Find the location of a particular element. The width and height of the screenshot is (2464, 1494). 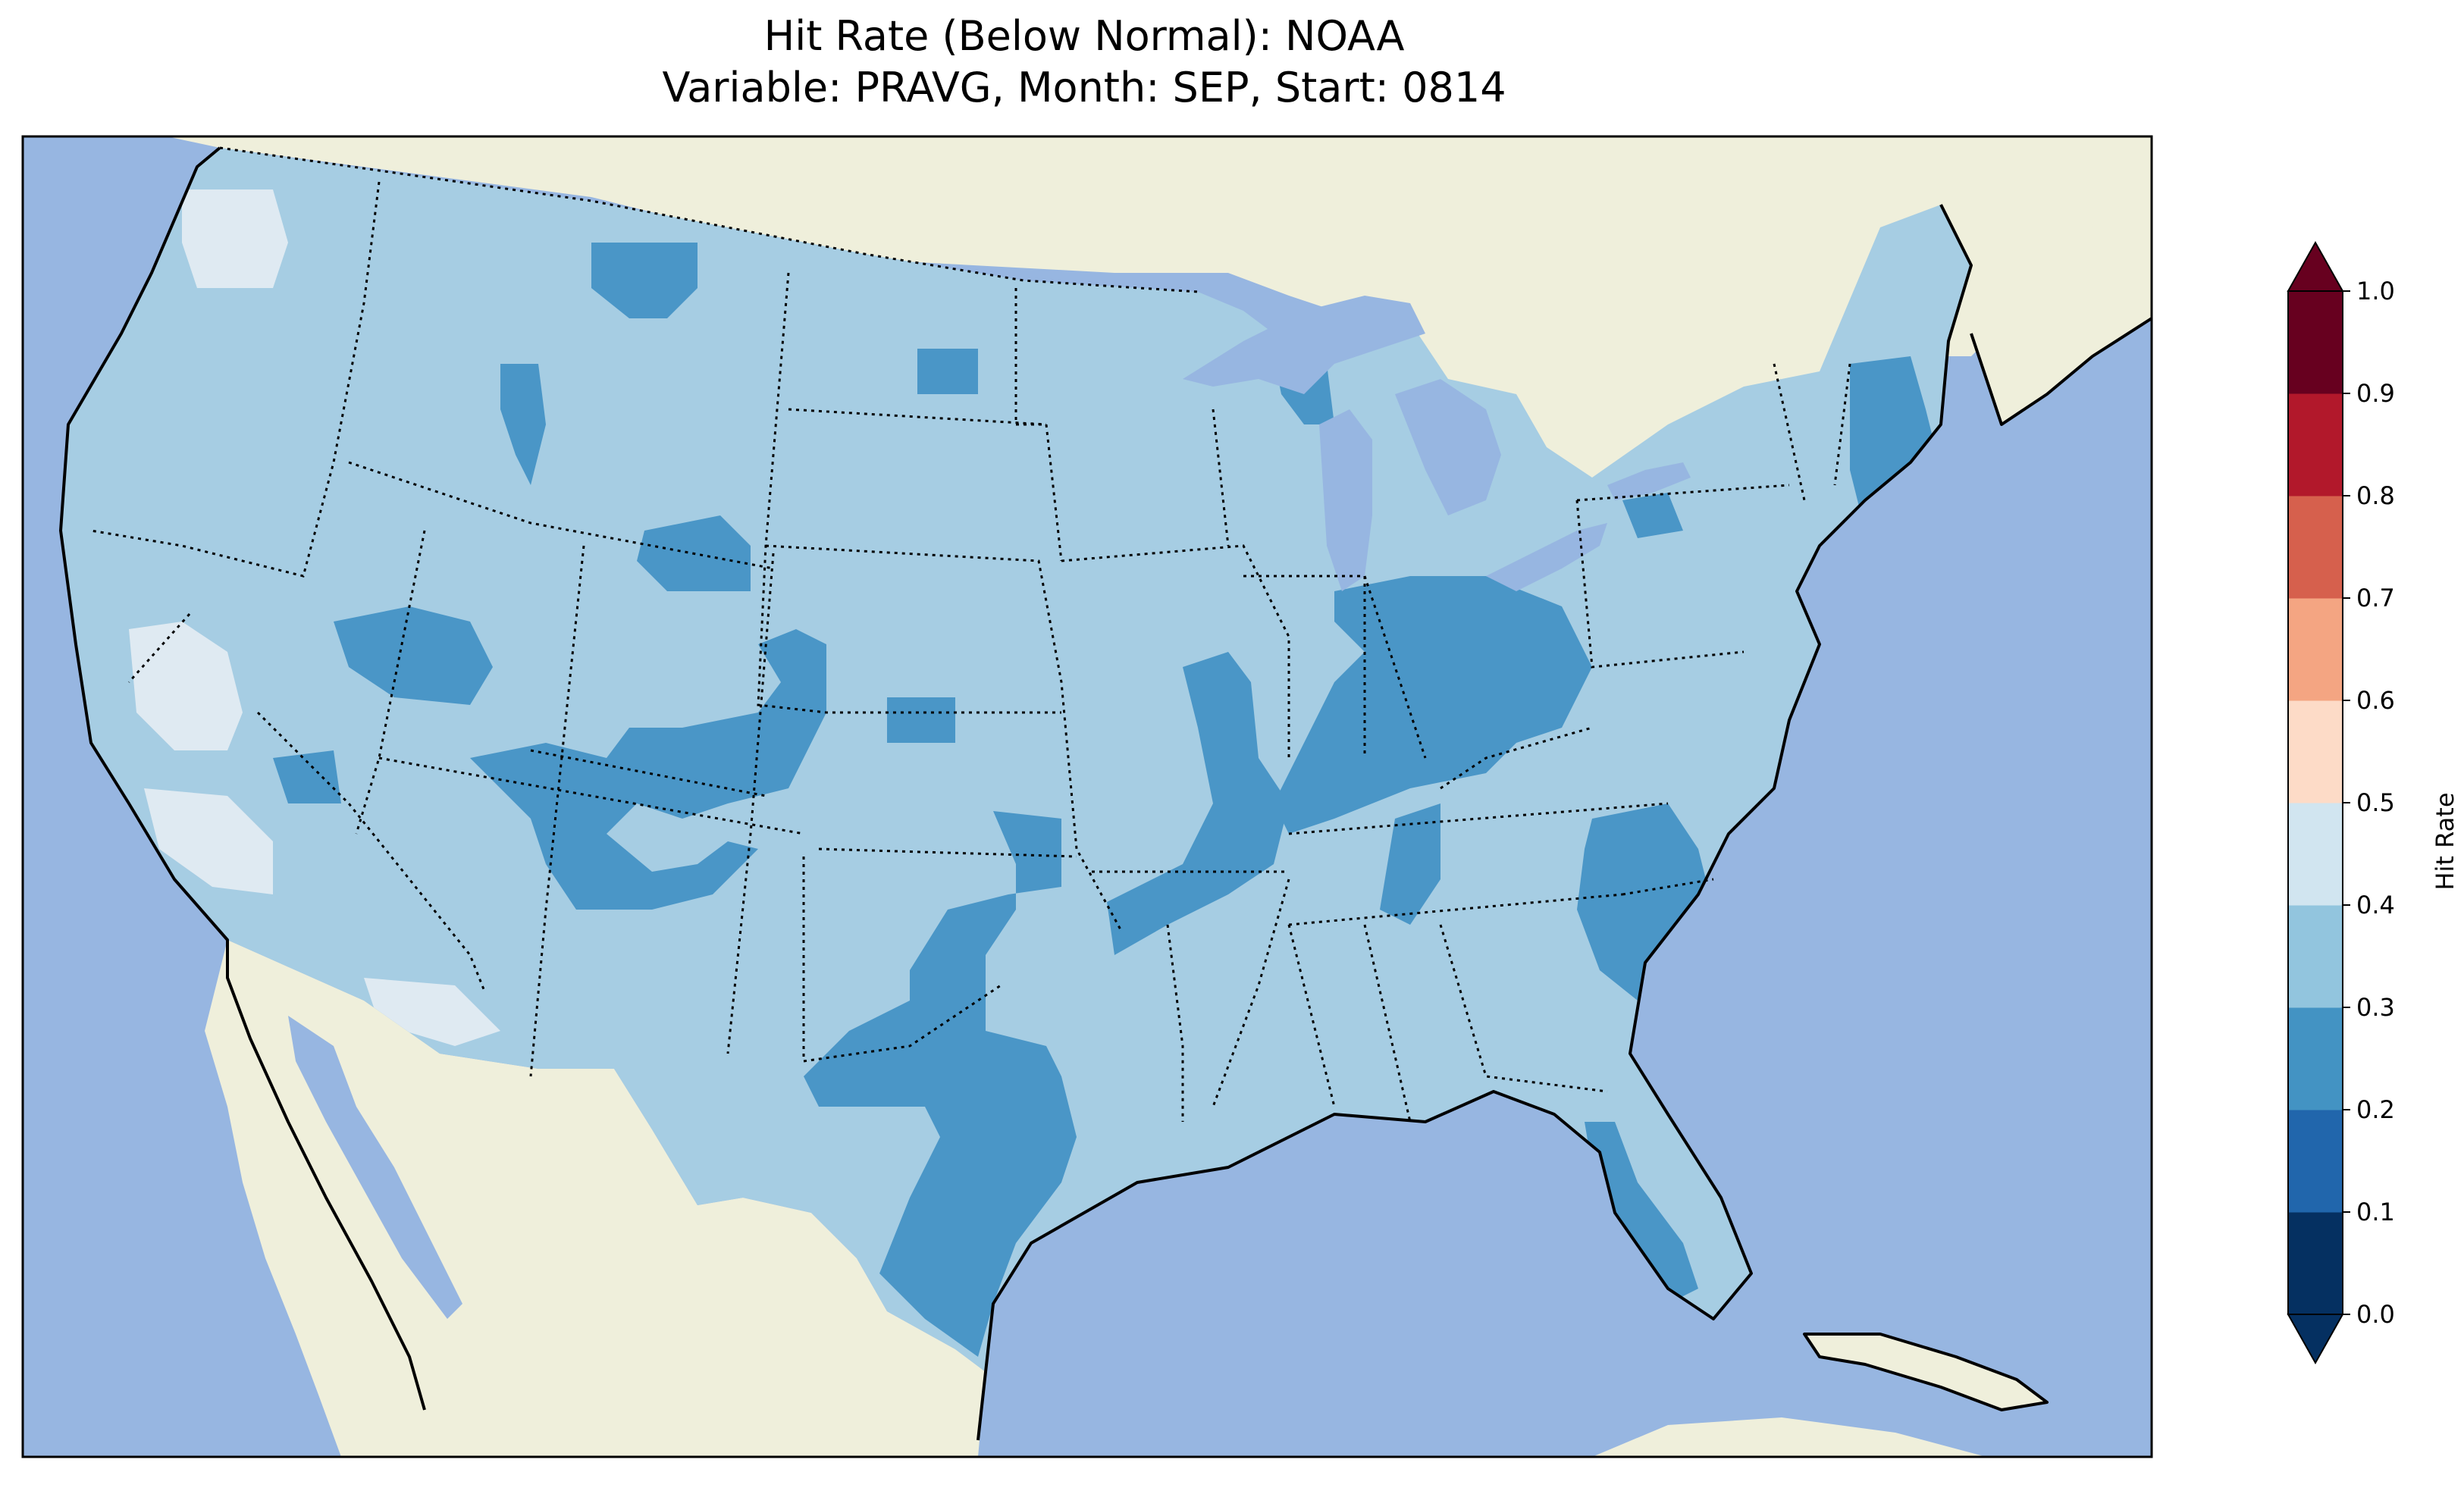

field-patch-ny is located at coordinates (1652, 515).